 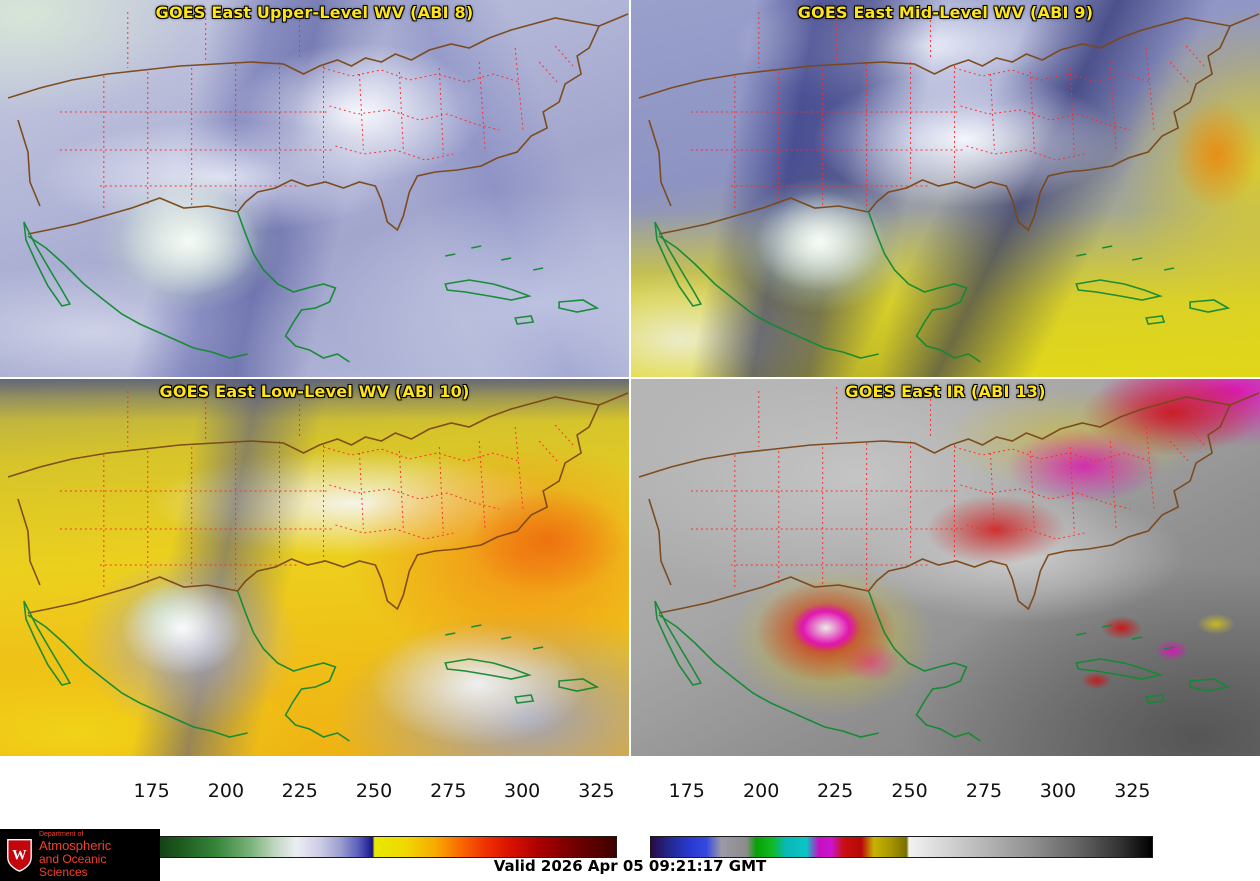 I want to click on panel-title-abi8: GOES East Upper-Level WV (ABI 8), so click(x=314, y=12).